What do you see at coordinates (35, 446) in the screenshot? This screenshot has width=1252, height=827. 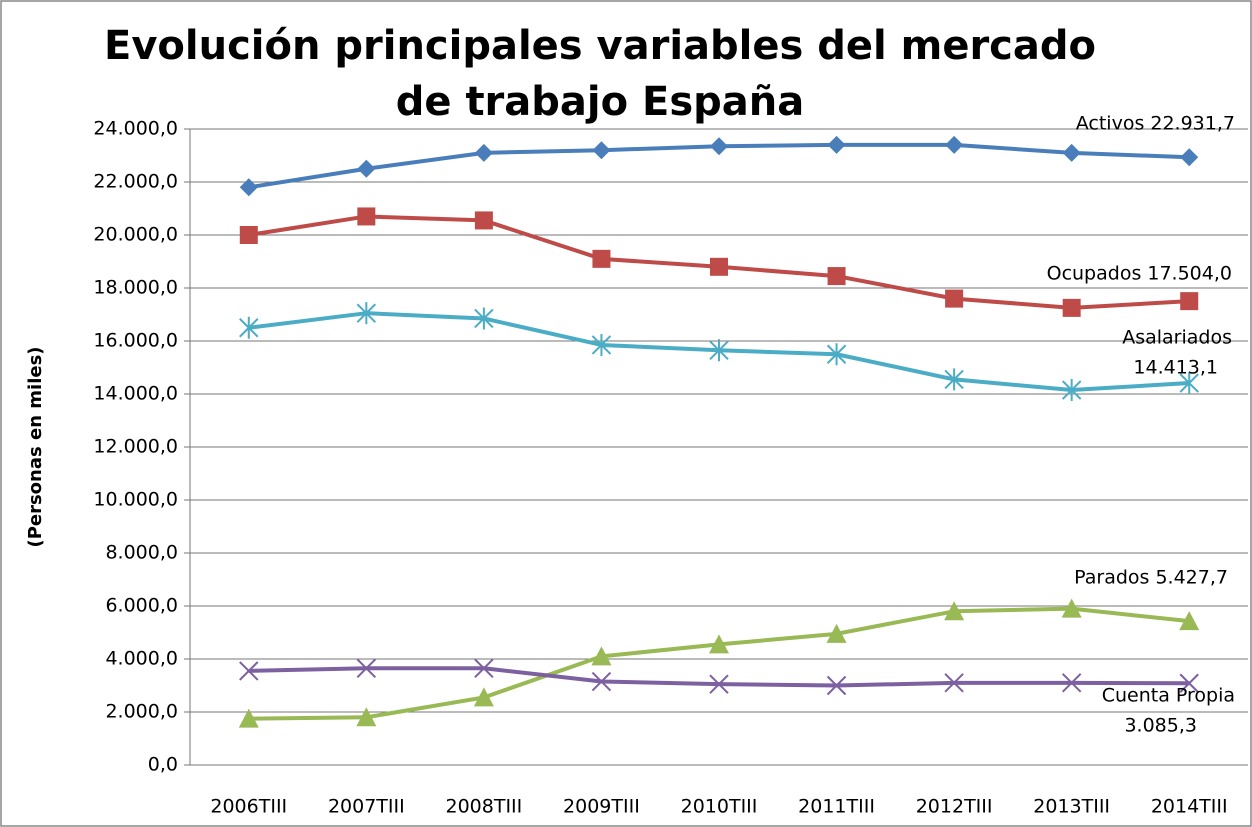 I see `y-axis-label: (Personas en miles)` at bounding box center [35, 446].